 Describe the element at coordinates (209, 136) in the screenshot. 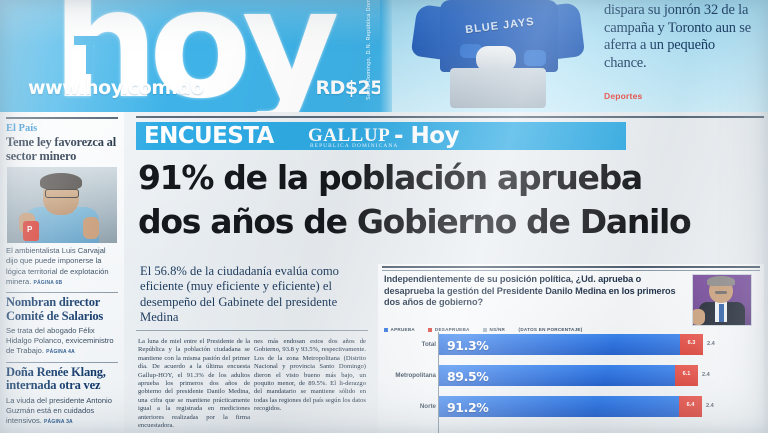

I see `banner-encuesta-label: ENCUESTA` at that location.